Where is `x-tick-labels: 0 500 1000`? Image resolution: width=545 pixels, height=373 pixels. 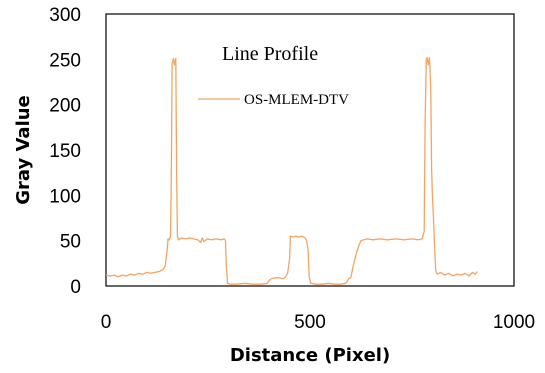 x-tick-labels: 0 500 1000 is located at coordinates (318, 322).